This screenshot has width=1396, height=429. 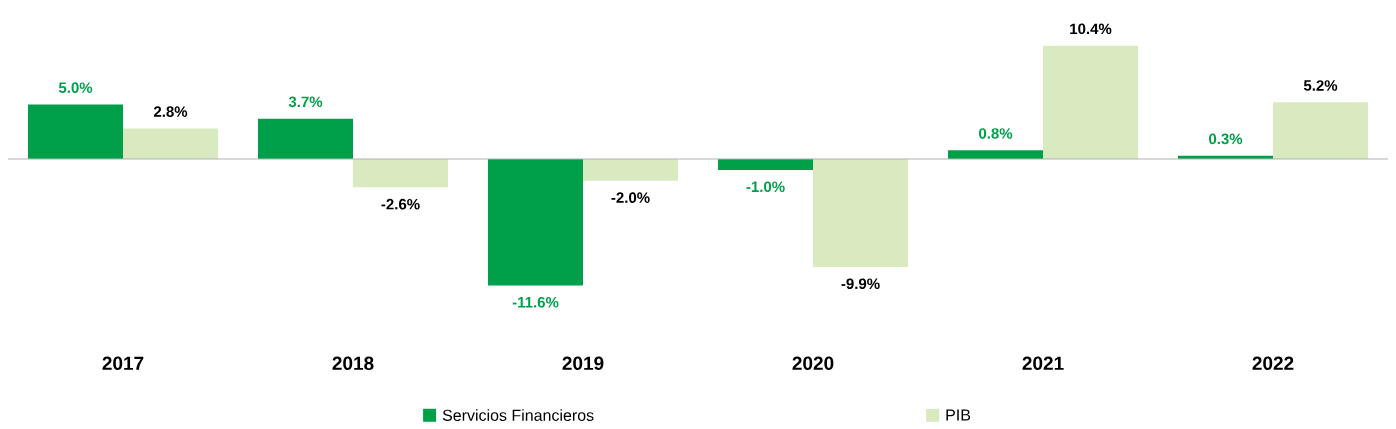 What do you see at coordinates (1043, 363) in the screenshot?
I see `x-tick-label: 2021` at bounding box center [1043, 363].